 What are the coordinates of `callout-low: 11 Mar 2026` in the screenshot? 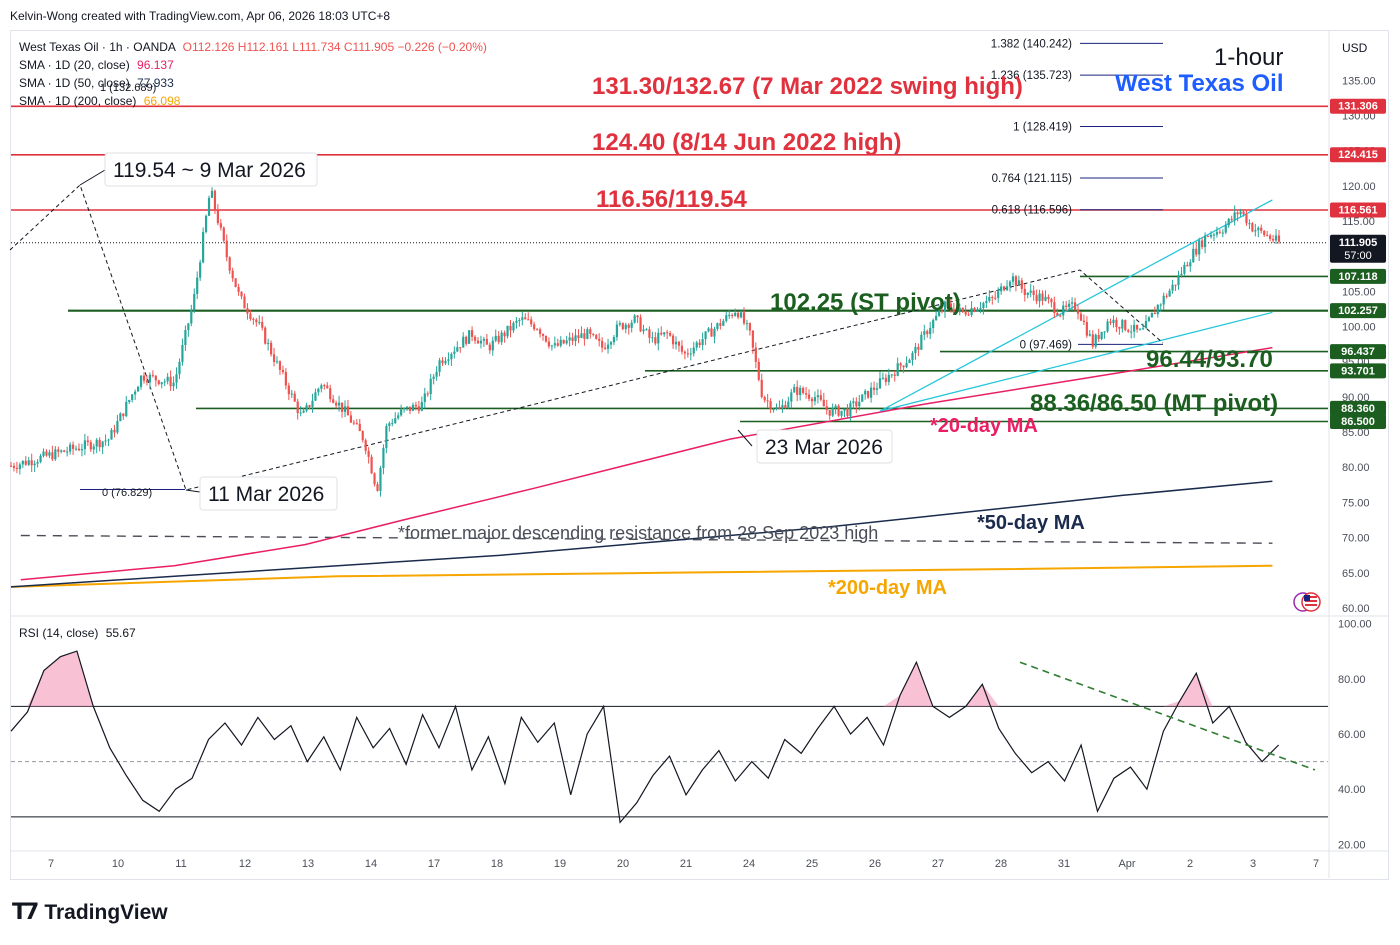 It's located at (266, 494).